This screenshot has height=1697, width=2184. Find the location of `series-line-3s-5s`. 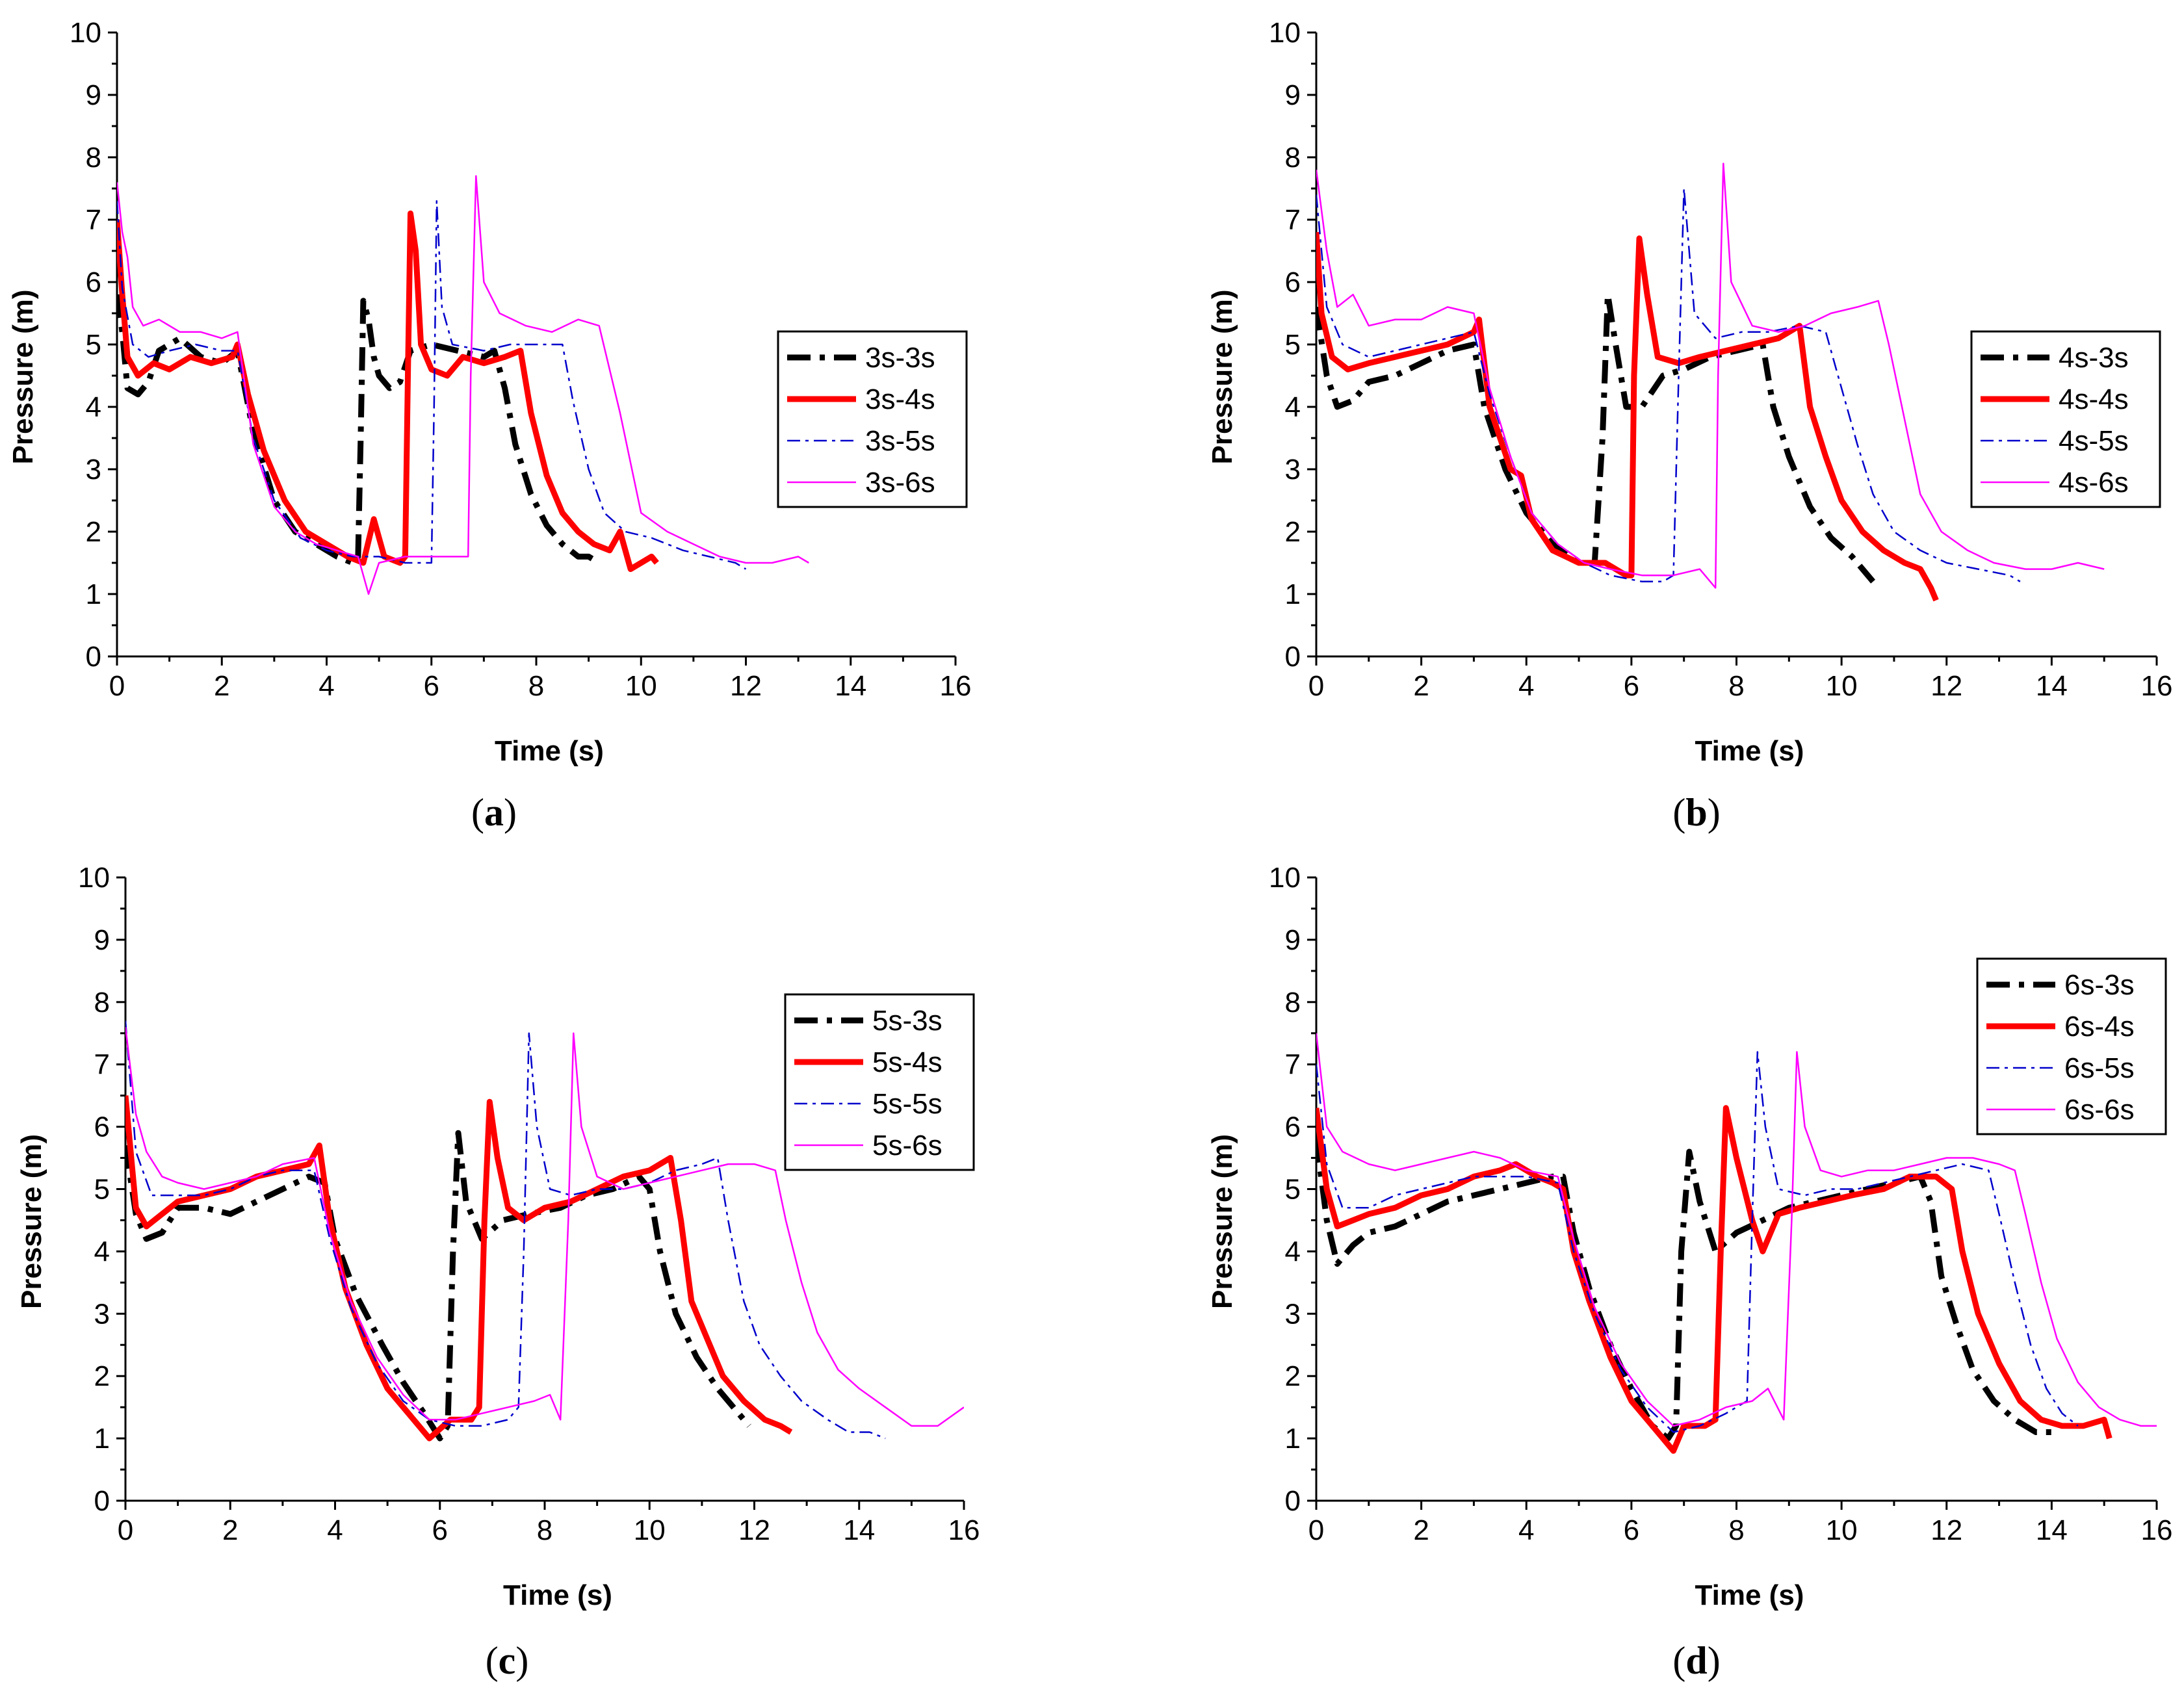

series-line-3s-5s is located at coordinates (432, 385).